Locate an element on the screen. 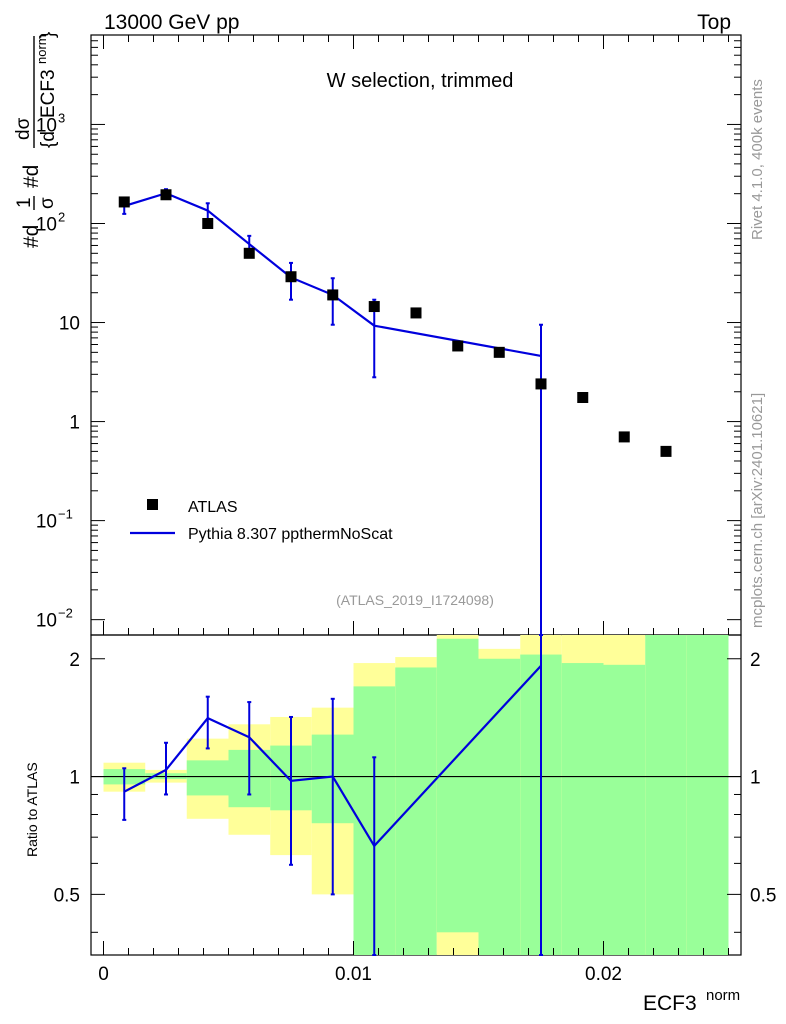  y-label-sigma: σ is located at coordinates (47, 203).